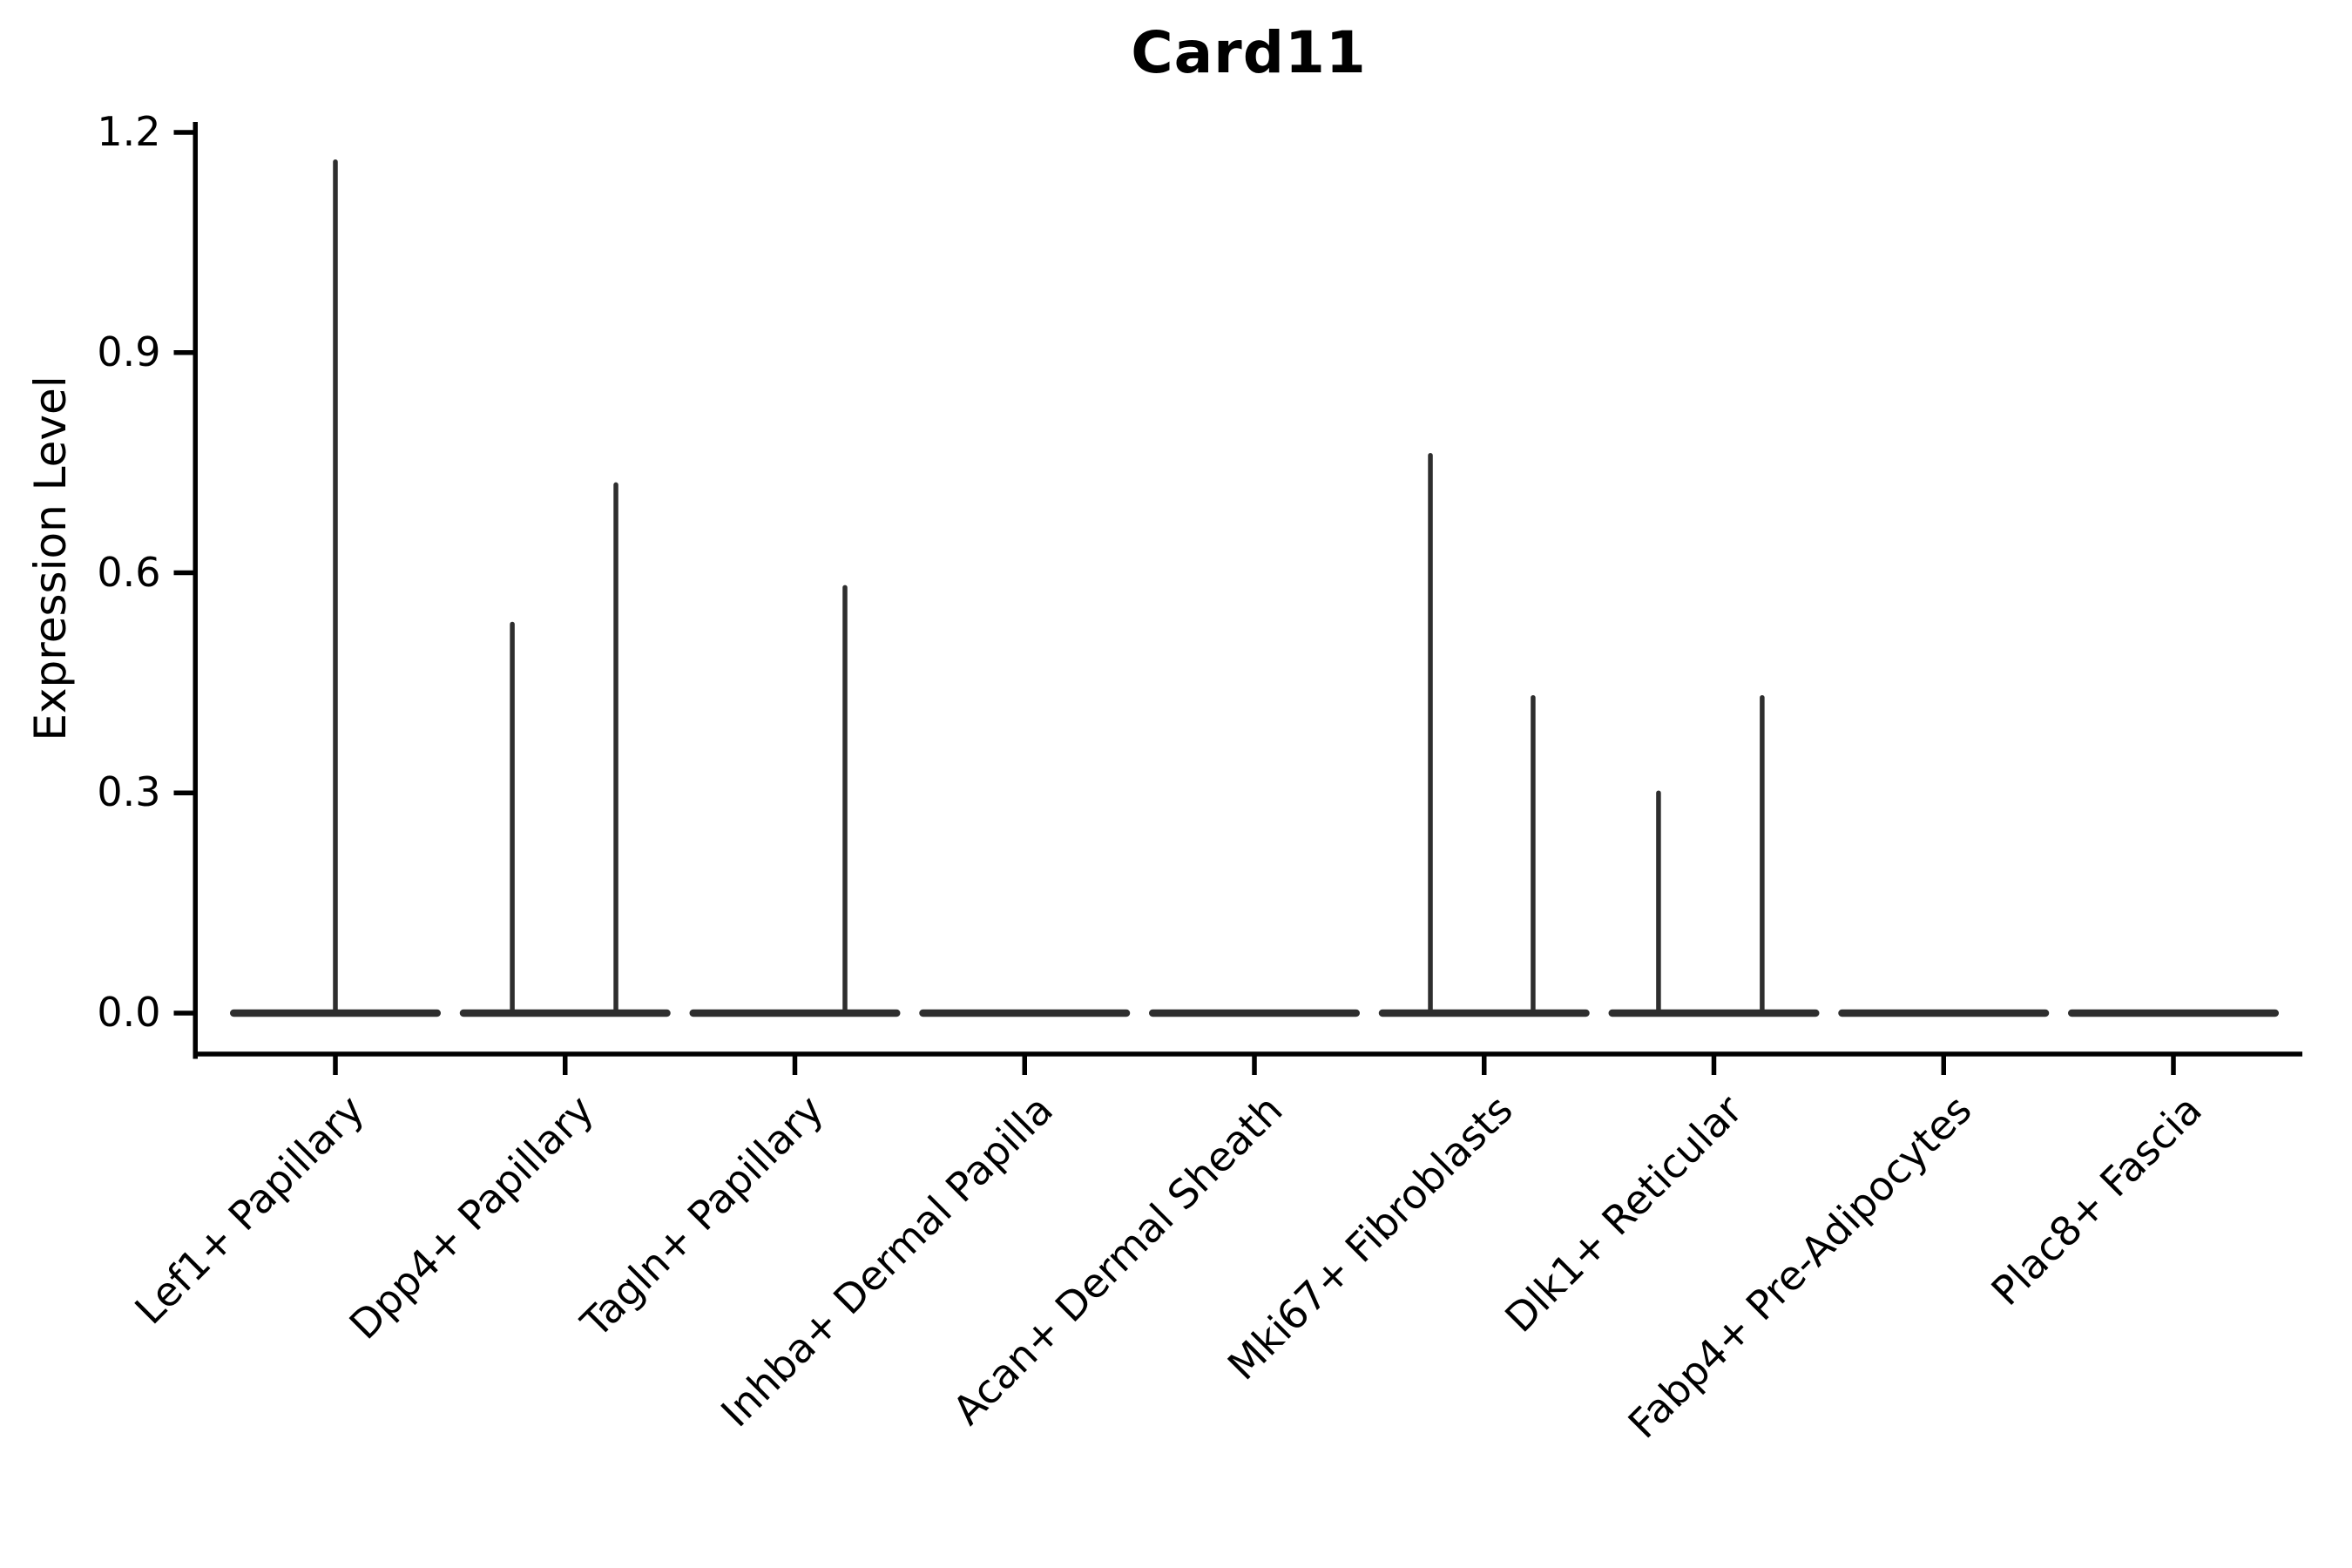 This screenshot has width=2352, height=1568. Describe the element at coordinates (1249, 52) in the screenshot. I see `chart-title: Card11` at that location.